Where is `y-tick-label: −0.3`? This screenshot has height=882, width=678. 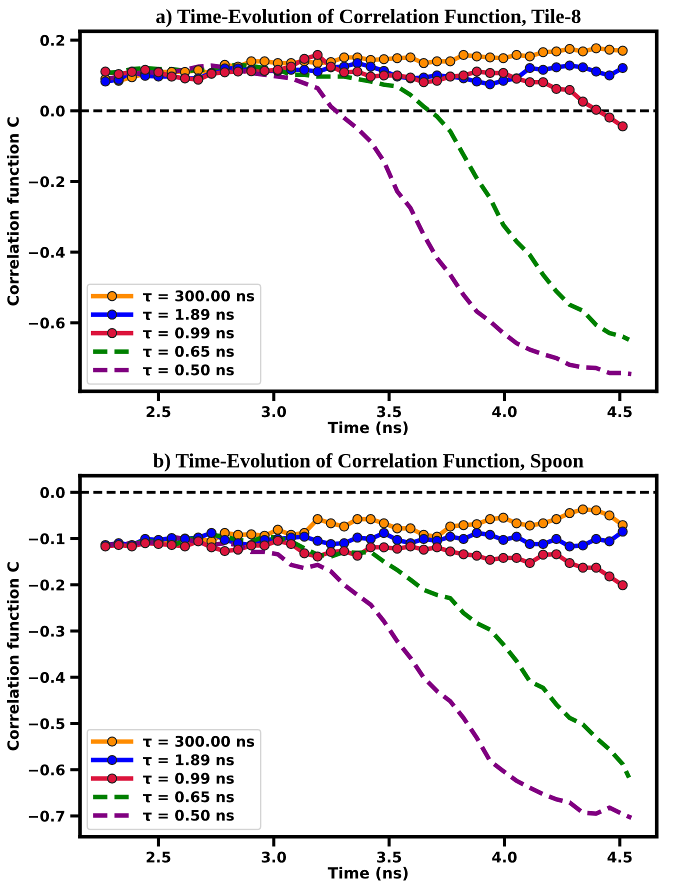 y-tick-label: −0.3 is located at coordinates (46, 631).